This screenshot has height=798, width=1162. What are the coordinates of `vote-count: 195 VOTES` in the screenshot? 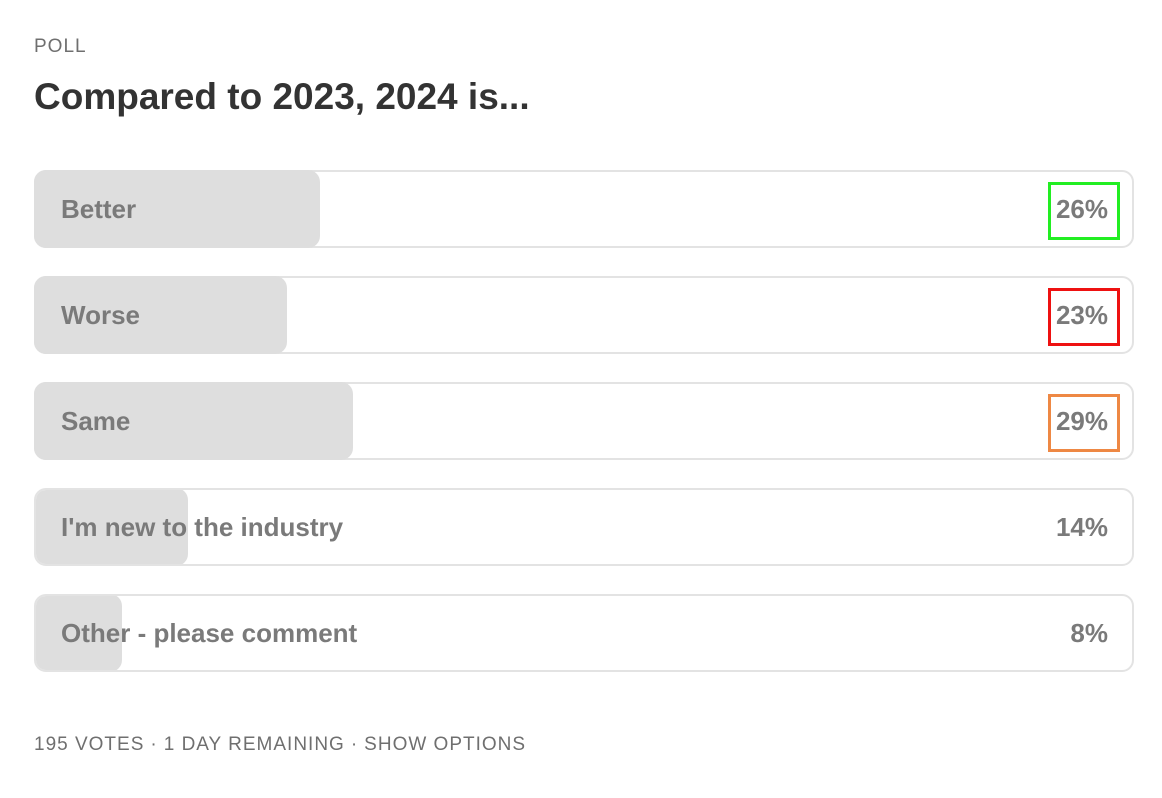 It's located at (89, 744).